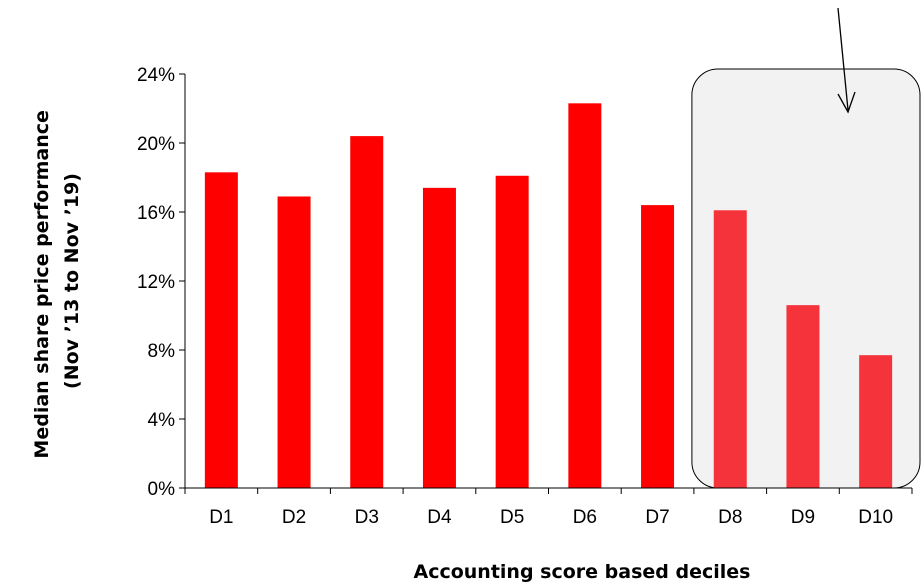 The width and height of the screenshot is (924, 587). Describe the element at coordinates (221, 330) in the screenshot. I see `bar-d1` at that location.